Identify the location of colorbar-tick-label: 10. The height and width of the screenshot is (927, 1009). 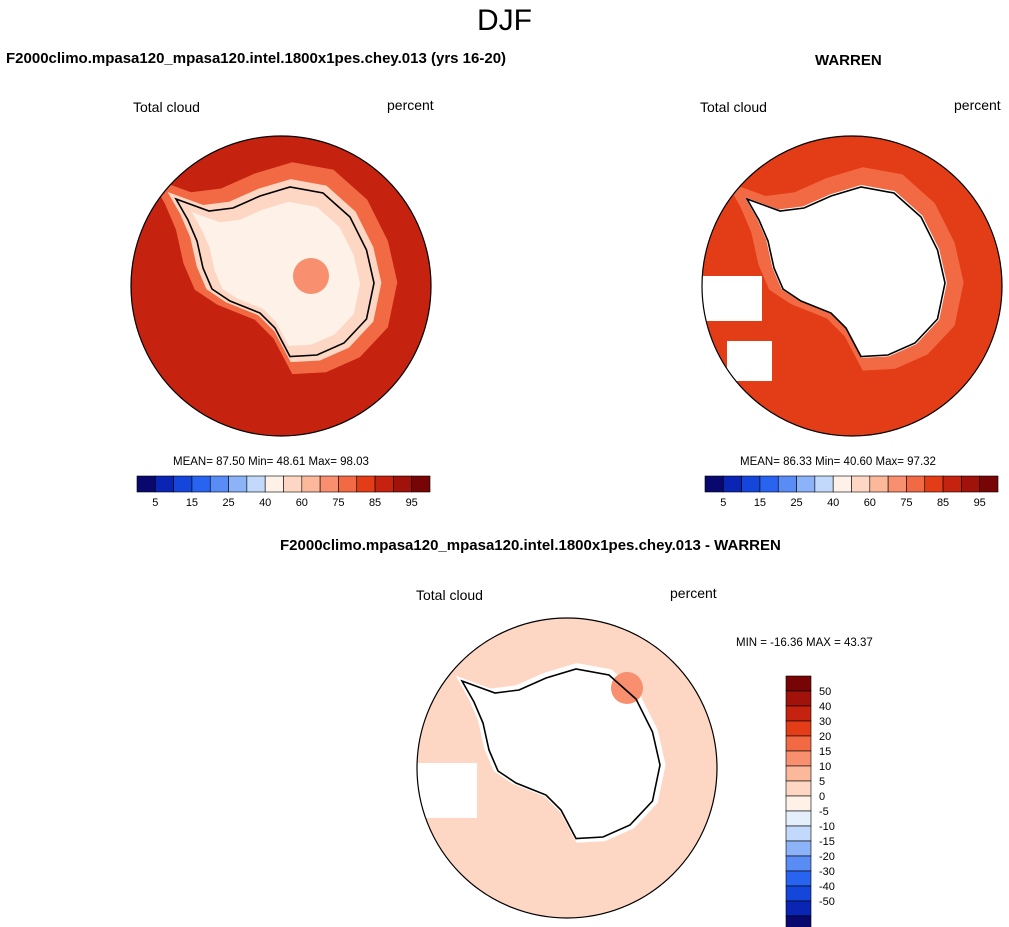
(825, 767).